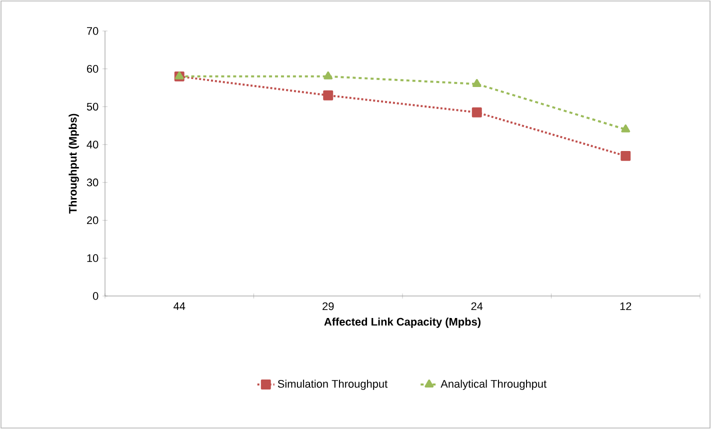  I want to click on y-tick-label: 40, so click(92, 144).